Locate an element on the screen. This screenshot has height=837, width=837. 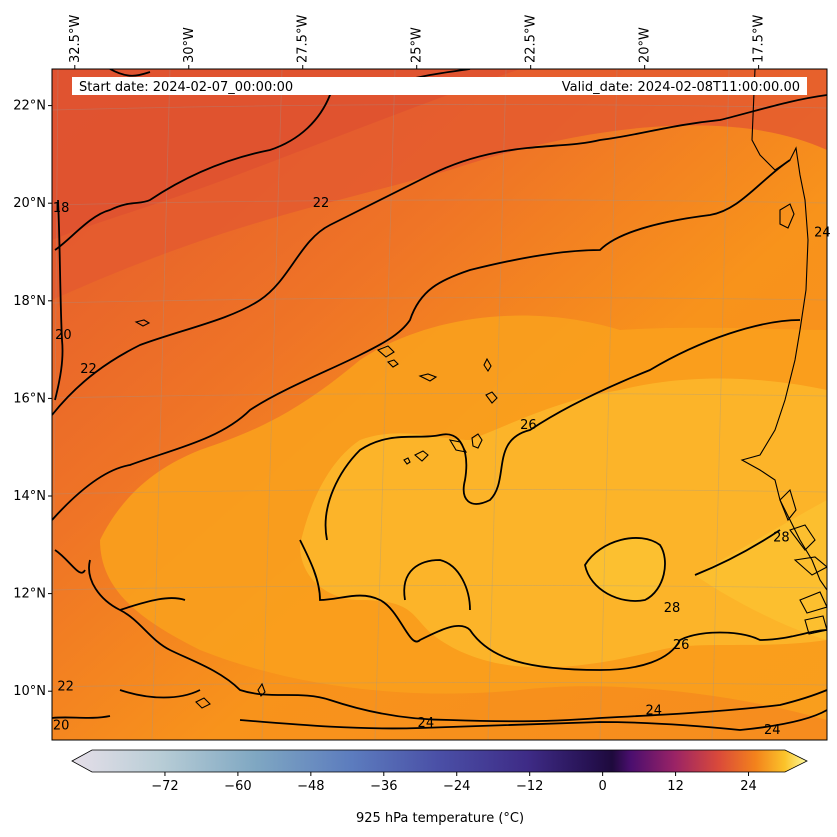
colorbar-tick: −72 is located at coordinates (165, 783).